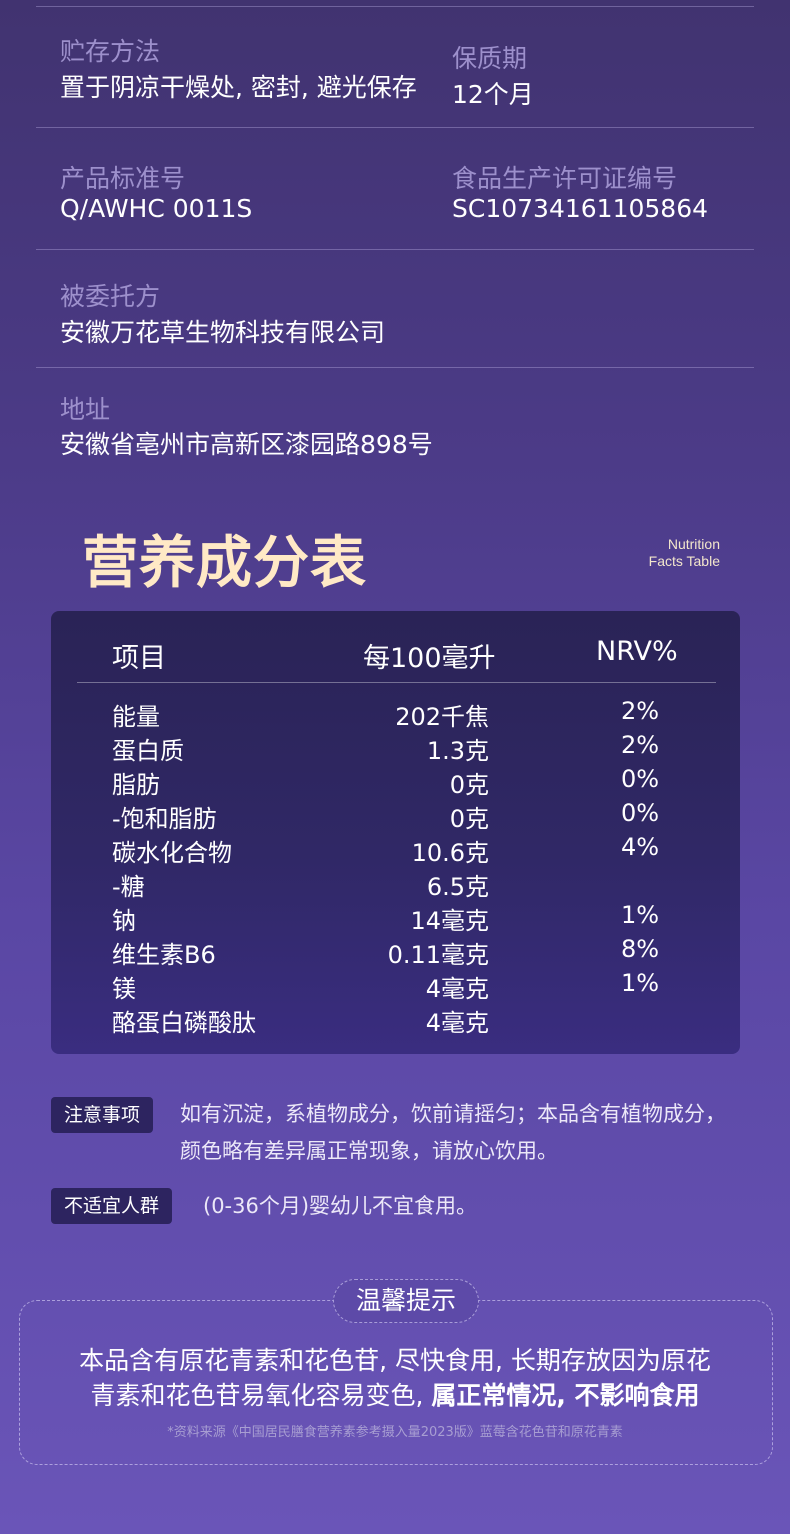  Describe the element at coordinates (395, 918) in the screenshot. I see `table-row: 钠 14毫克 1%` at that location.